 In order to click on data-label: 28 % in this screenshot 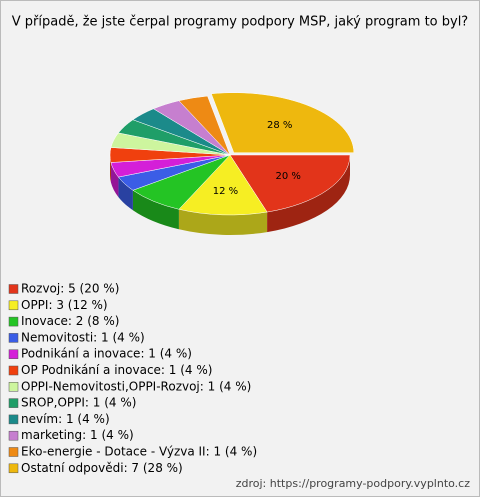, I will do `click(279, 125)`.